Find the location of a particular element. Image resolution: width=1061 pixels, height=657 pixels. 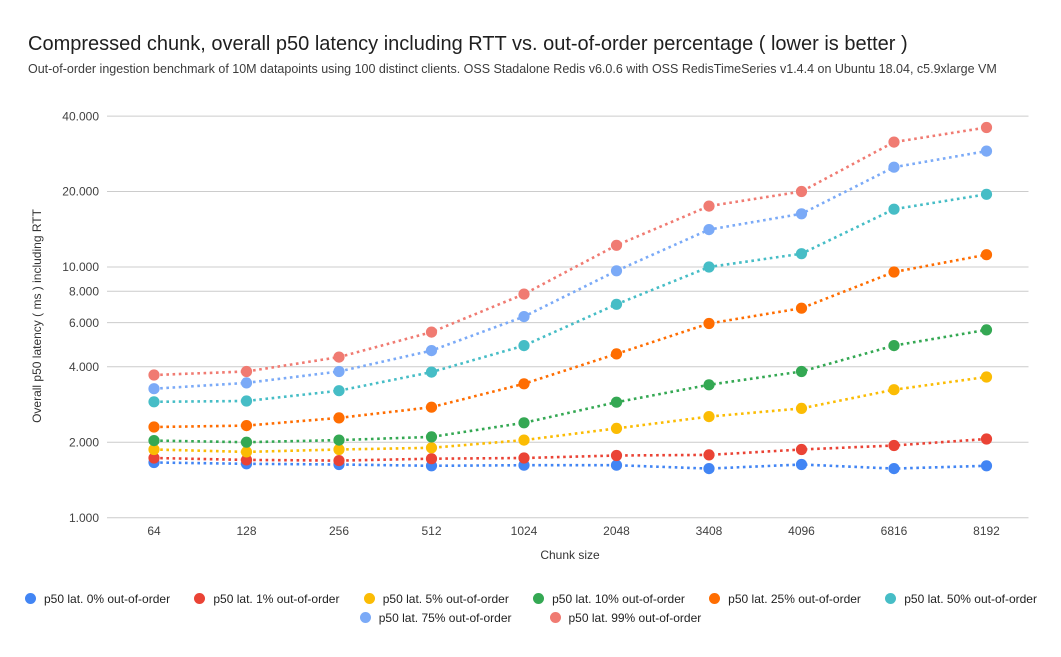

legend-item-4: p50 lat. 25% out-of-order is located at coordinates (785, 598).